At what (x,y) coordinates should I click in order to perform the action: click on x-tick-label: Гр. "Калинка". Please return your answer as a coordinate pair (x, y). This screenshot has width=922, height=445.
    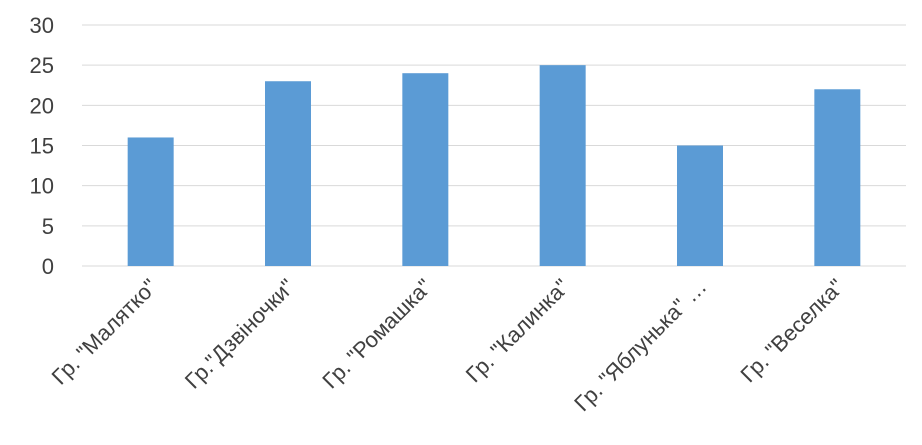
    Looking at the image, I should click on (517, 330).